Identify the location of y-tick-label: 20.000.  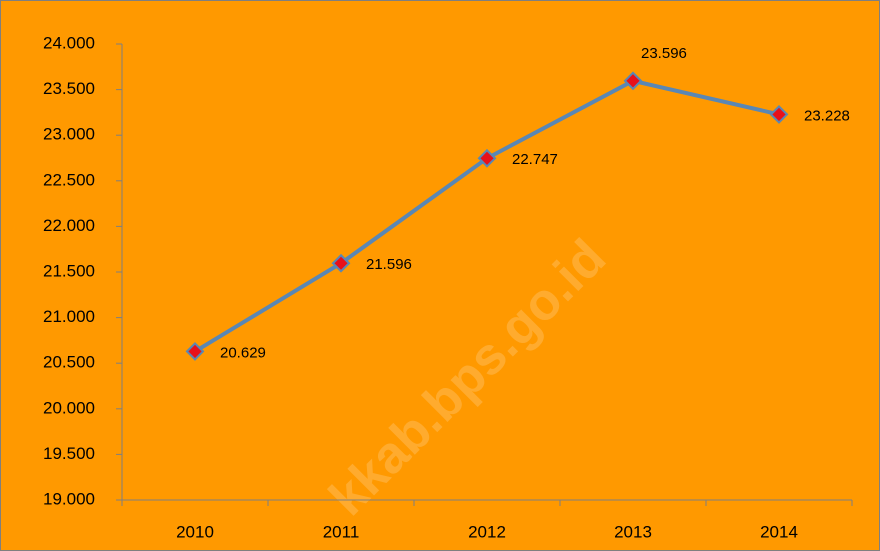
(69, 407).